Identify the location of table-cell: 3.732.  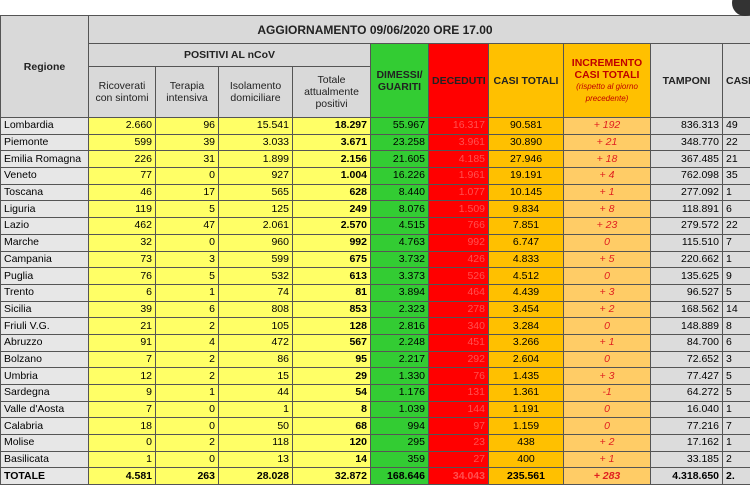
(399, 259).